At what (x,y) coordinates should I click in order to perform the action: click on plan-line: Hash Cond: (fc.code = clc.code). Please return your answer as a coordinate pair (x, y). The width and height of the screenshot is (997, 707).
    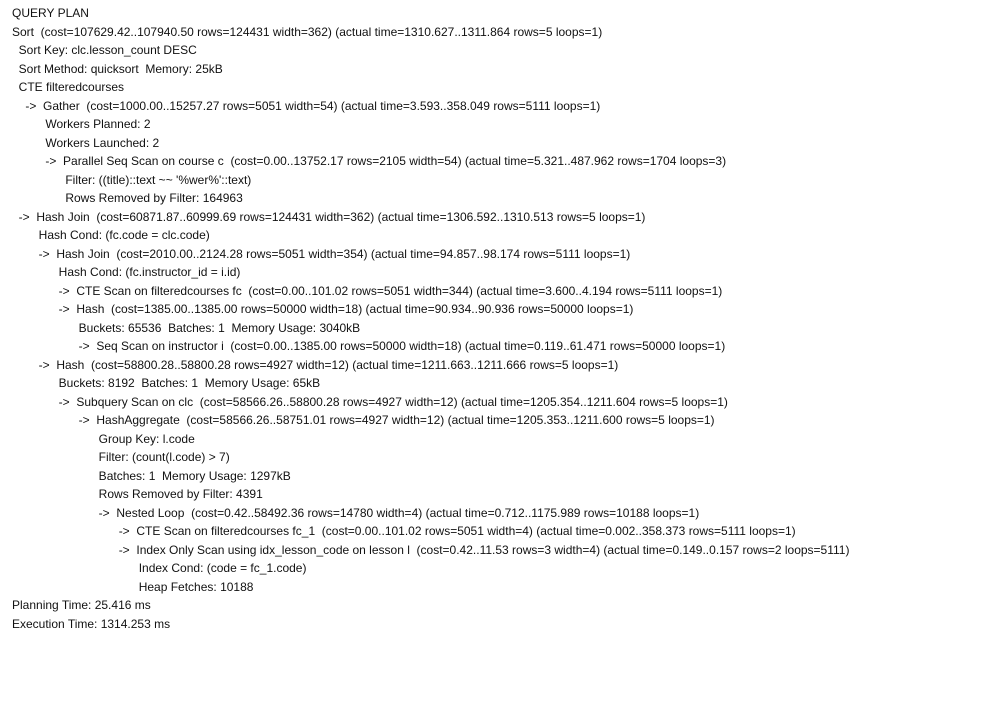
    Looking at the image, I should click on (111, 235).